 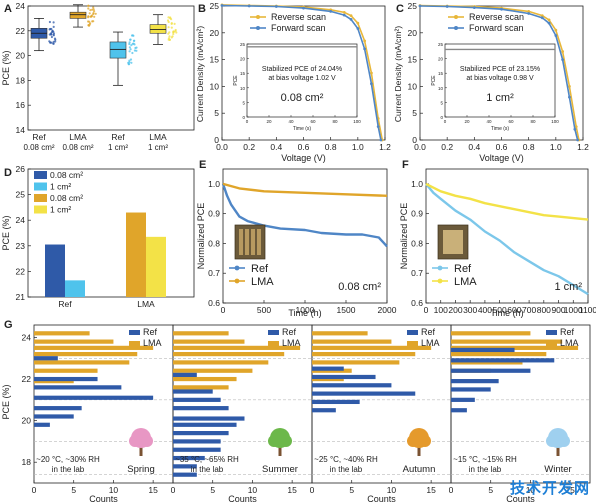 I want to click on y-axis-label: Current Density (mA/cm²), so click(x=398, y=74).